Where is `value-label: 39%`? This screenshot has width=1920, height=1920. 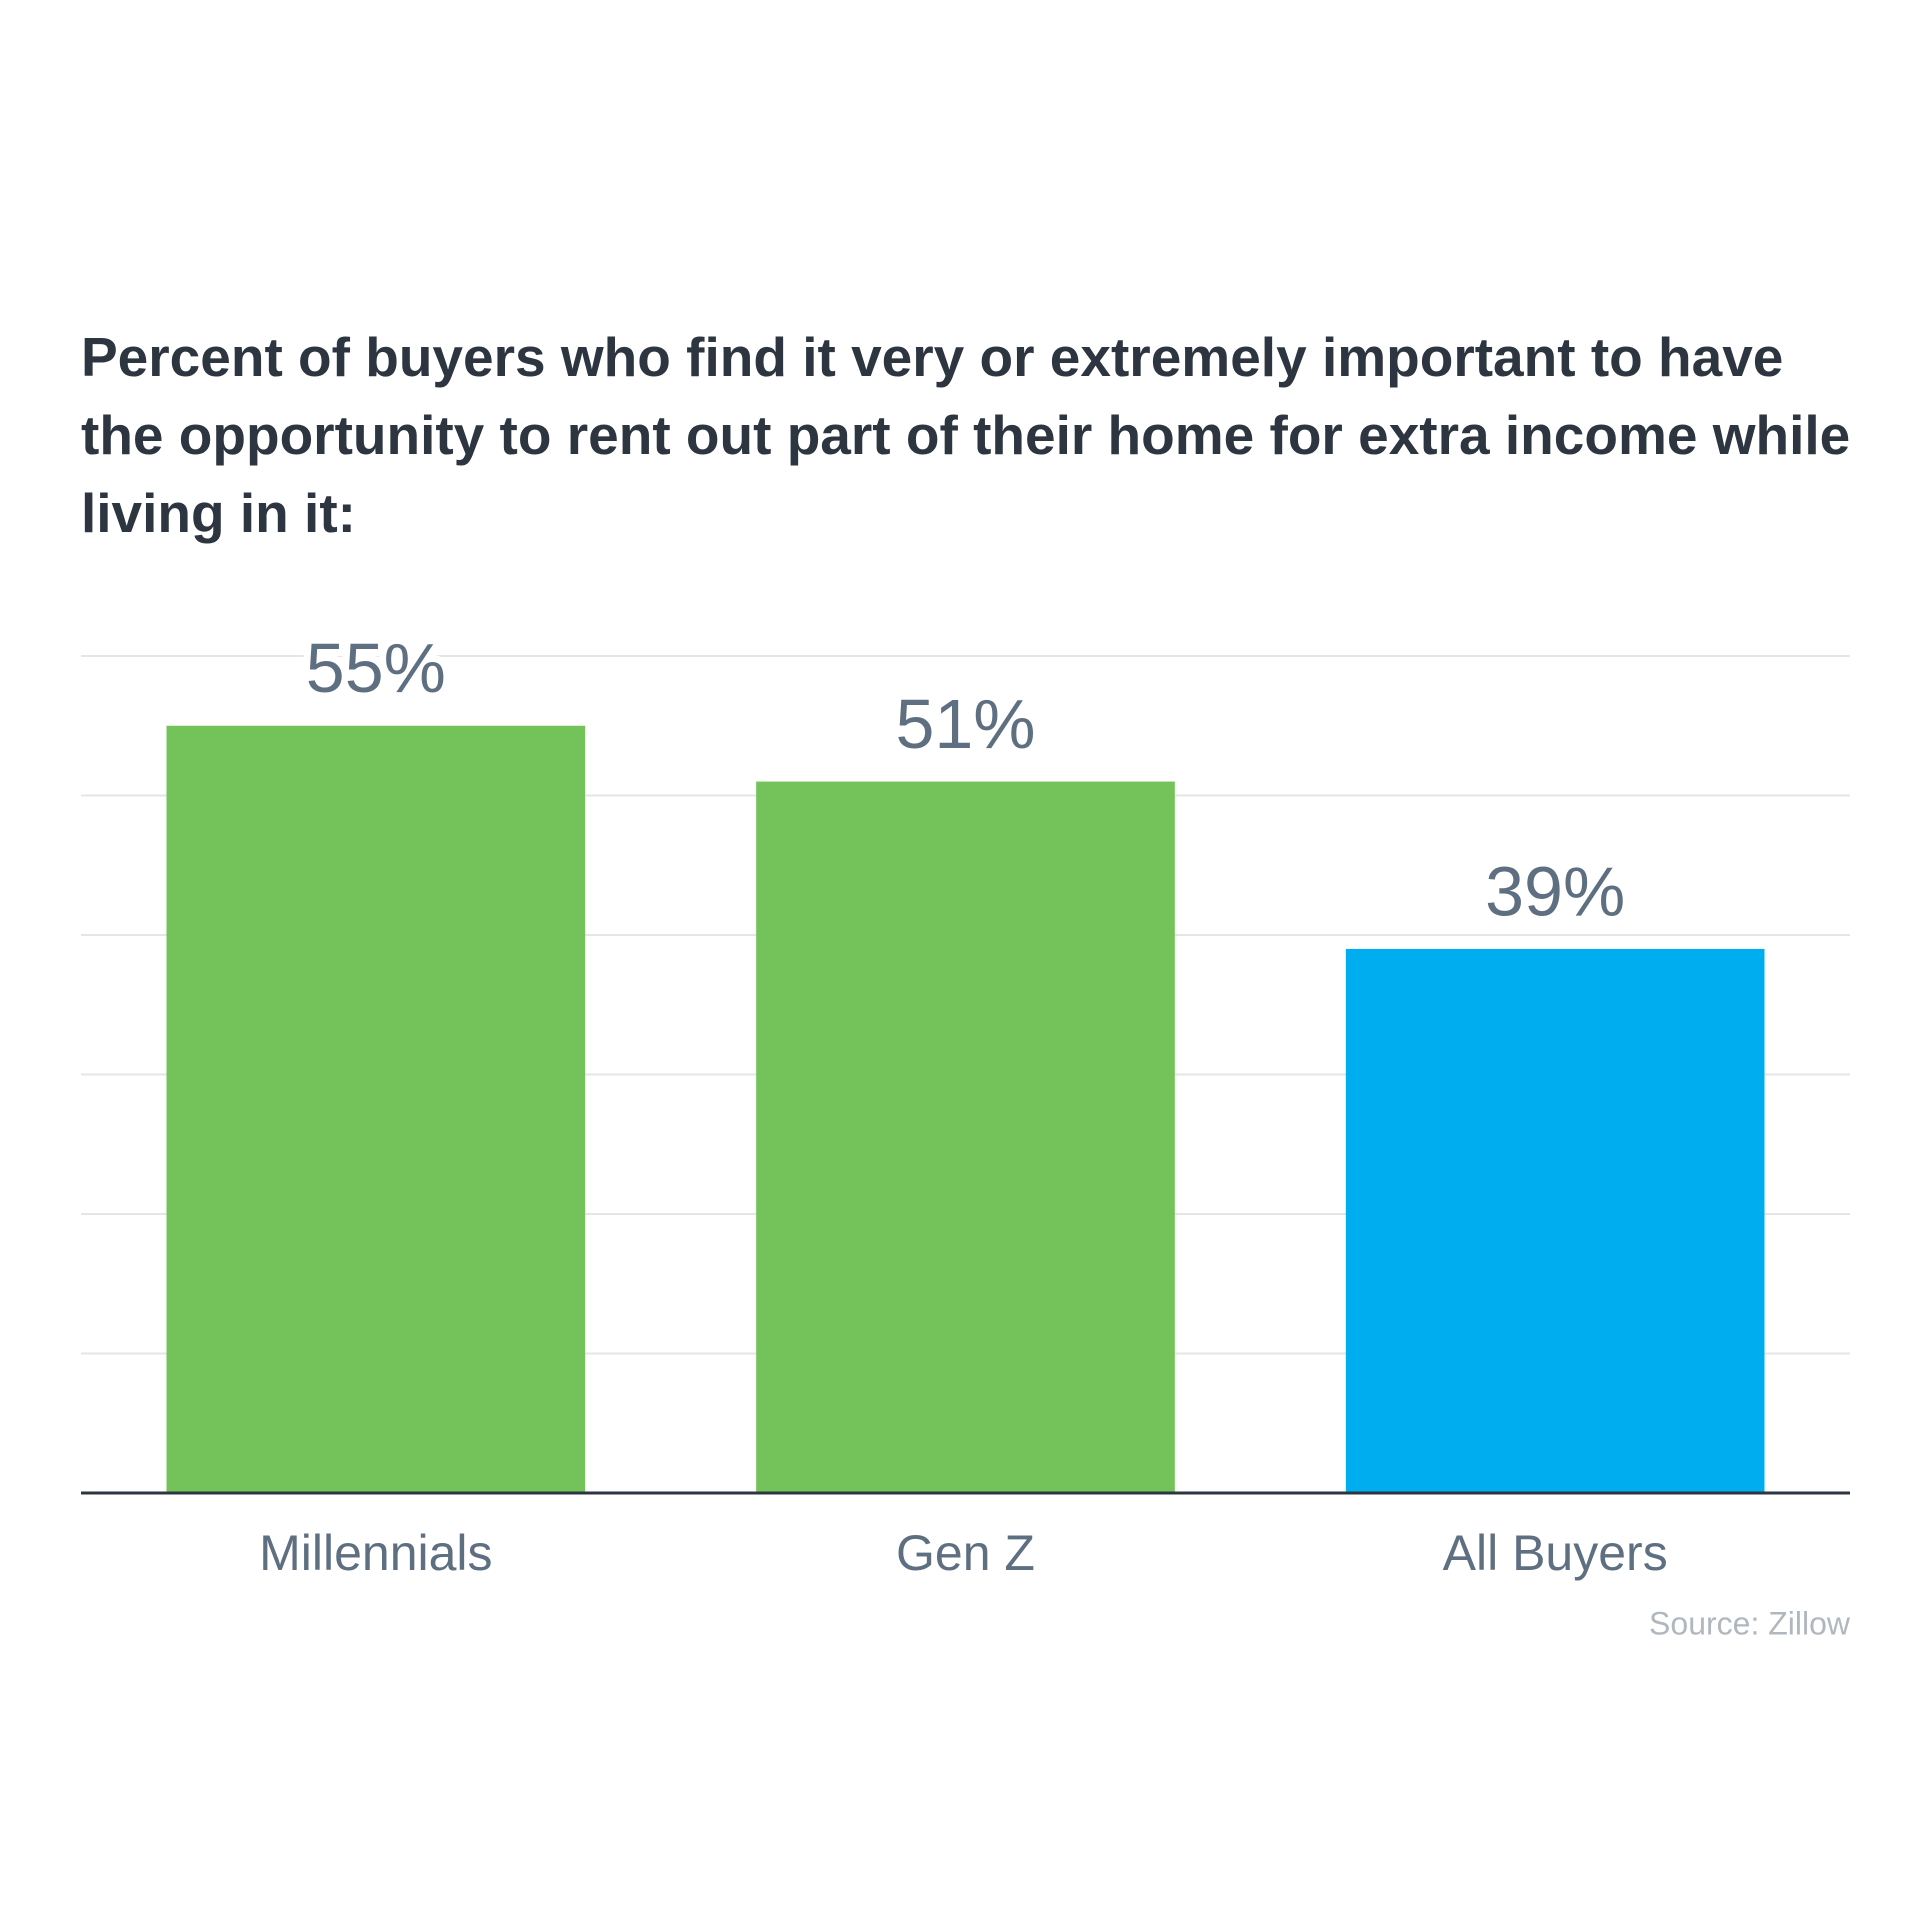
value-label: 39% is located at coordinates (1555, 891).